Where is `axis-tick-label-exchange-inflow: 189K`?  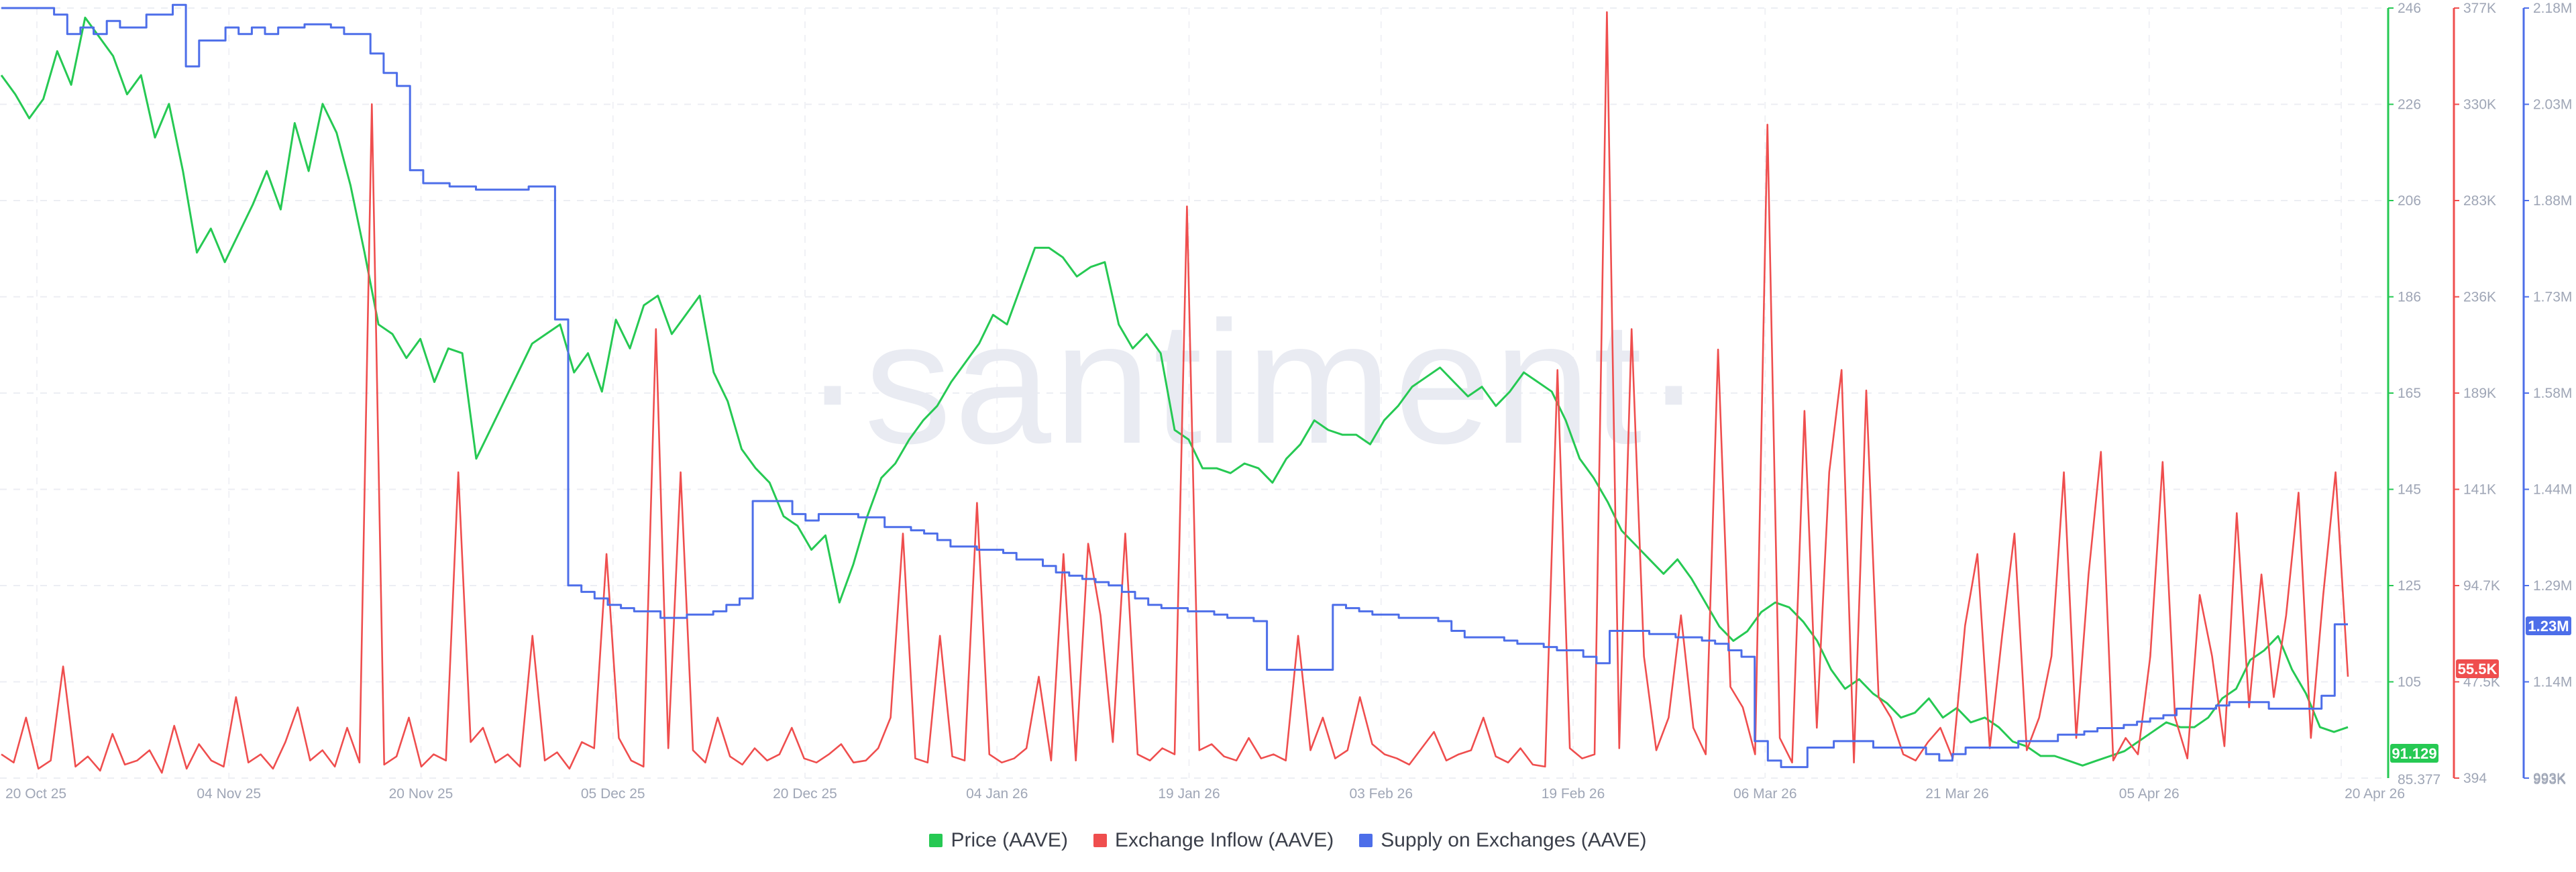
axis-tick-label-exchange-inflow: 189K is located at coordinates (2479, 393).